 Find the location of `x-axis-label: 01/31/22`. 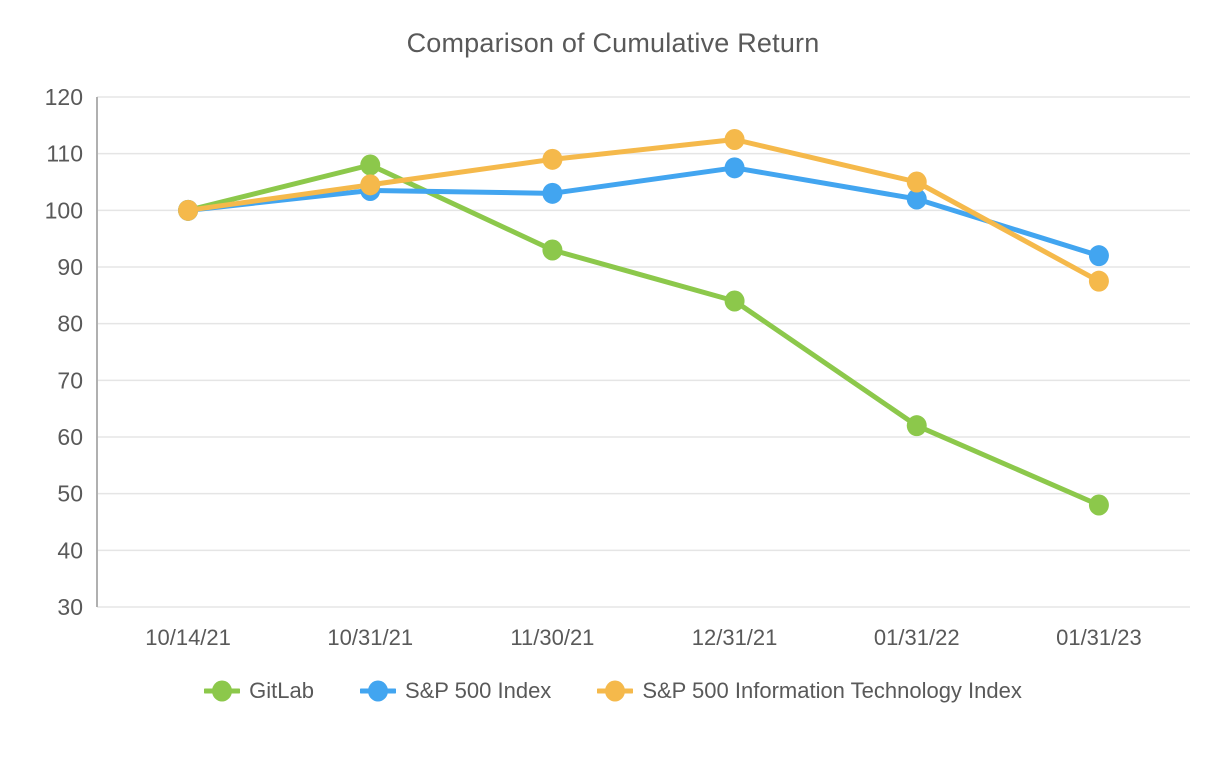

x-axis-label: 01/31/22 is located at coordinates (917, 637).